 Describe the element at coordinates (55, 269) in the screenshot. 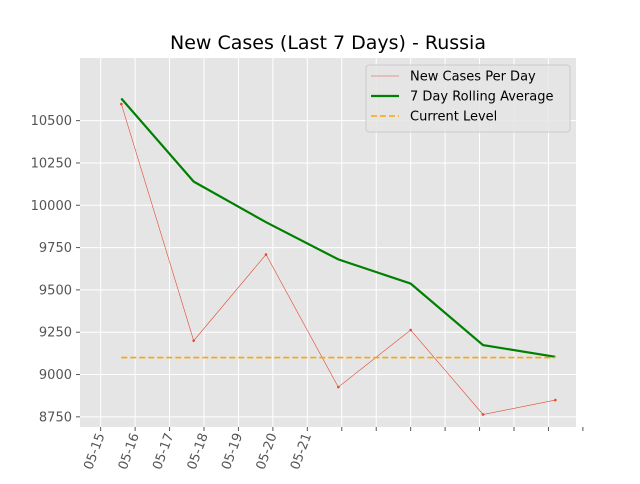

I see `y-axis: 8750 9000 9250 9500 9750 10000 10250 10500` at that location.